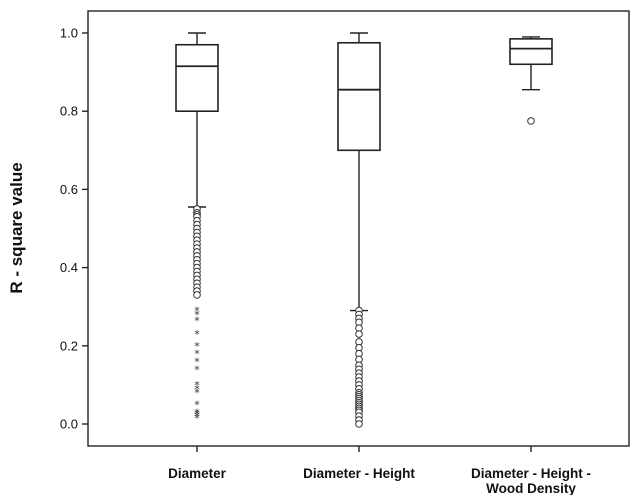 This screenshot has height=495, width=631. I want to click on x-category-label: Diameter, so click(197, 473).